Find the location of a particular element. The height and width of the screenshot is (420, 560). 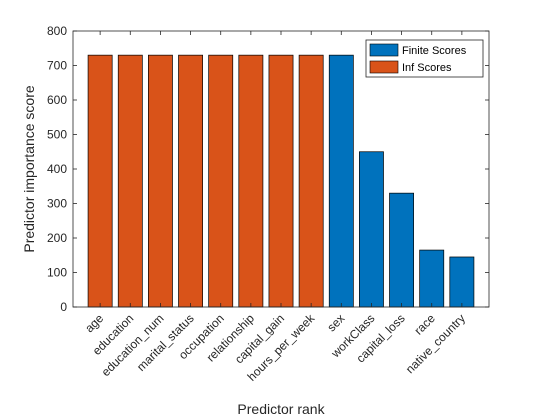

y-axis-label: Predictor importance score is located at coordinates (29, 169).